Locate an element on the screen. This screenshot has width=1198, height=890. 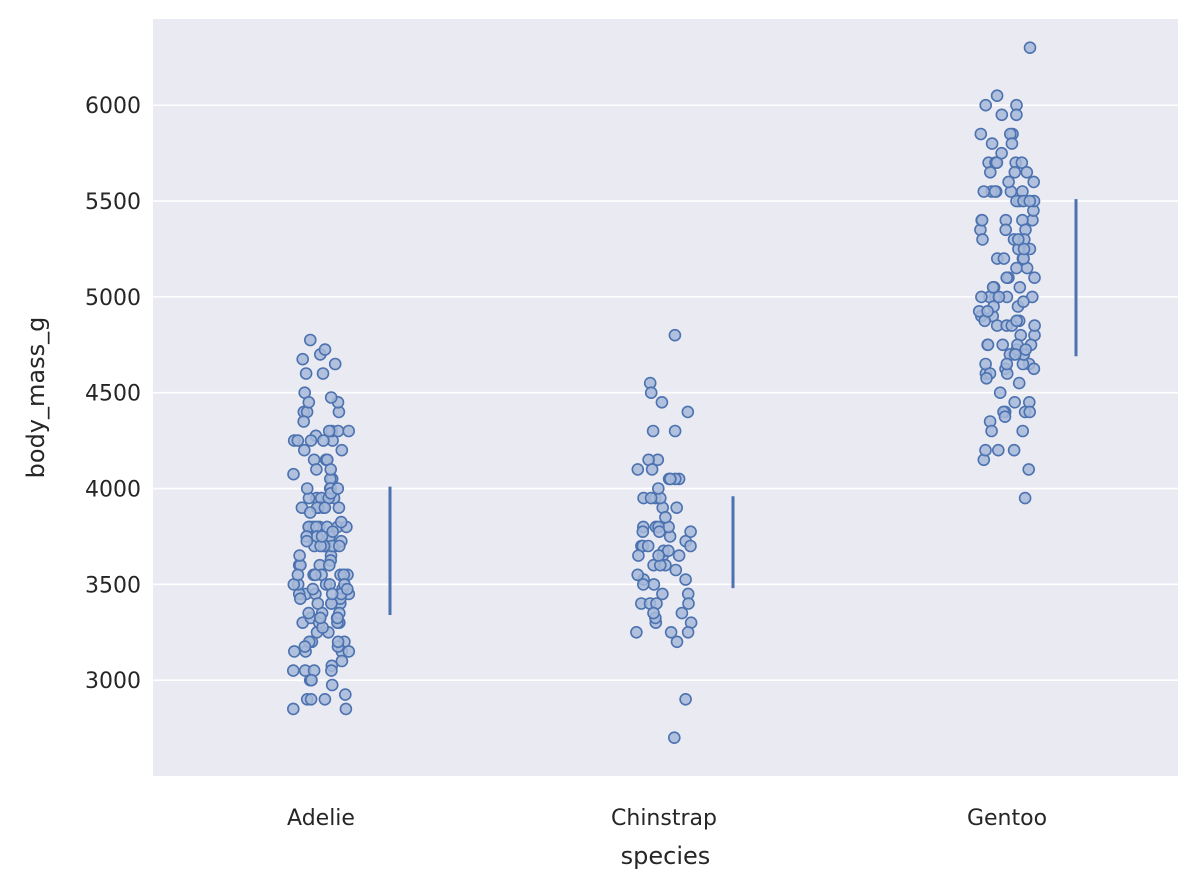
y-tick-label: 4500 is located at coordinates (113, 394).